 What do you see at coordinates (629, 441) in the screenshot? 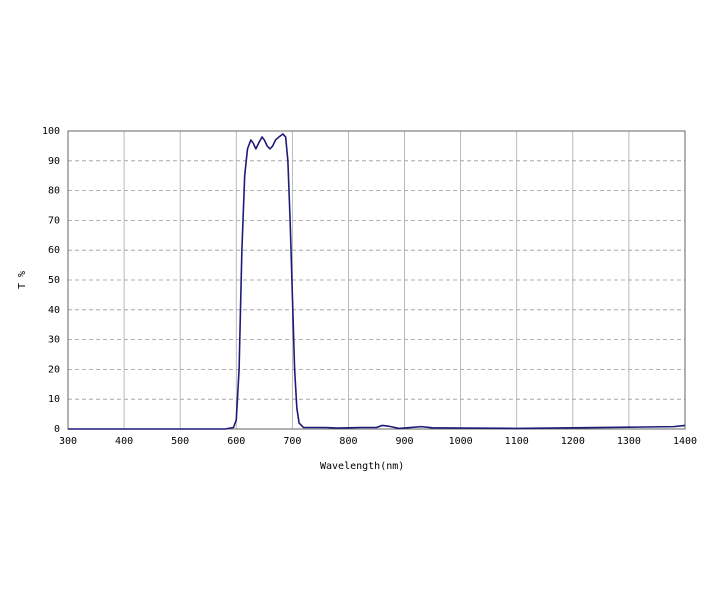
I see `x-tick-label: 1300` at bounding box center [629, 441].